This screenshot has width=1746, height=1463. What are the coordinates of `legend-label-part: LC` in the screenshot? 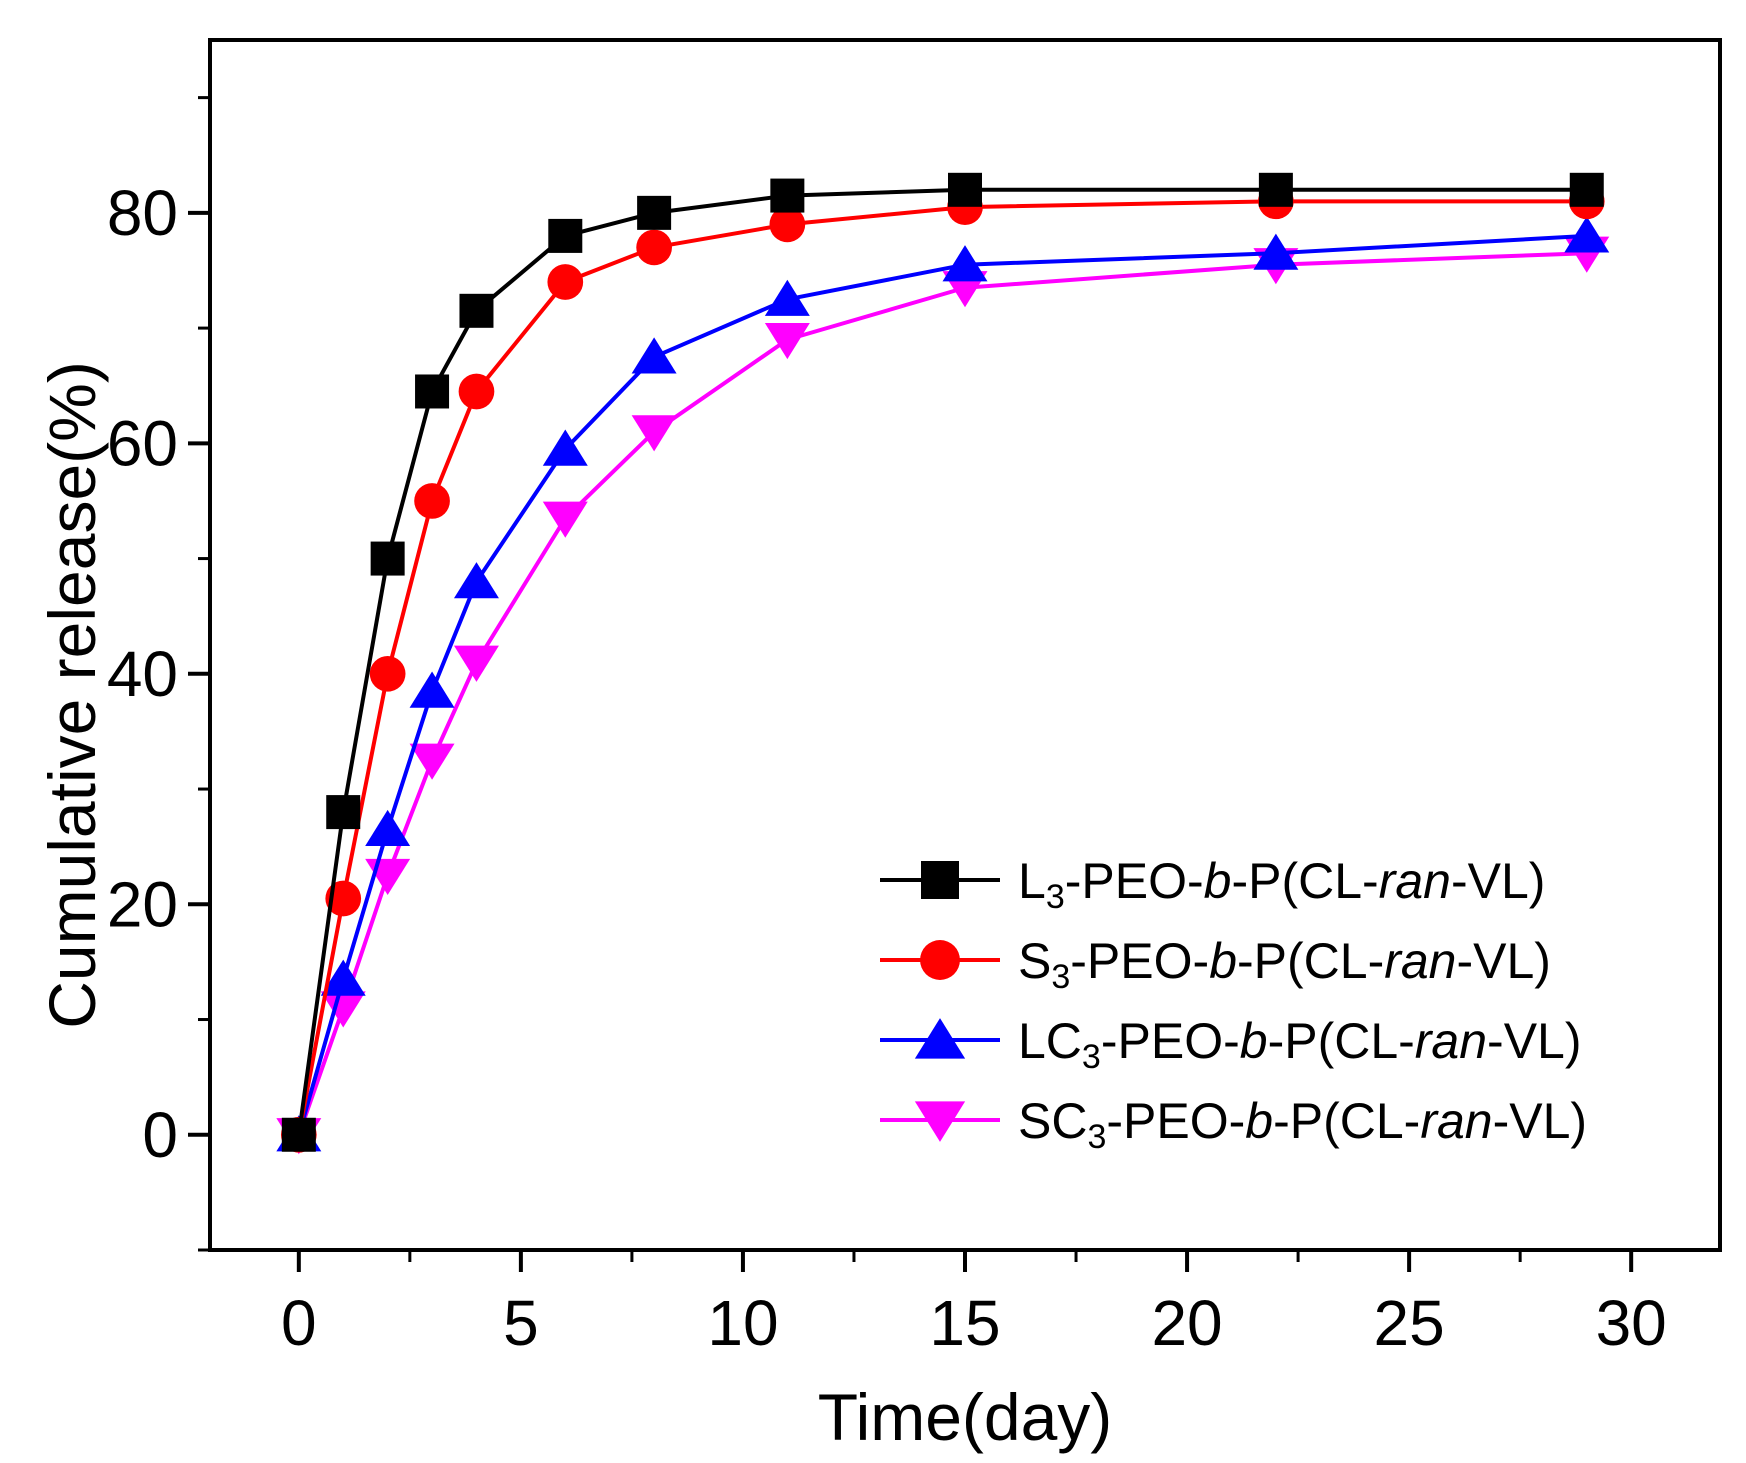 It's located at (1050, 1041).